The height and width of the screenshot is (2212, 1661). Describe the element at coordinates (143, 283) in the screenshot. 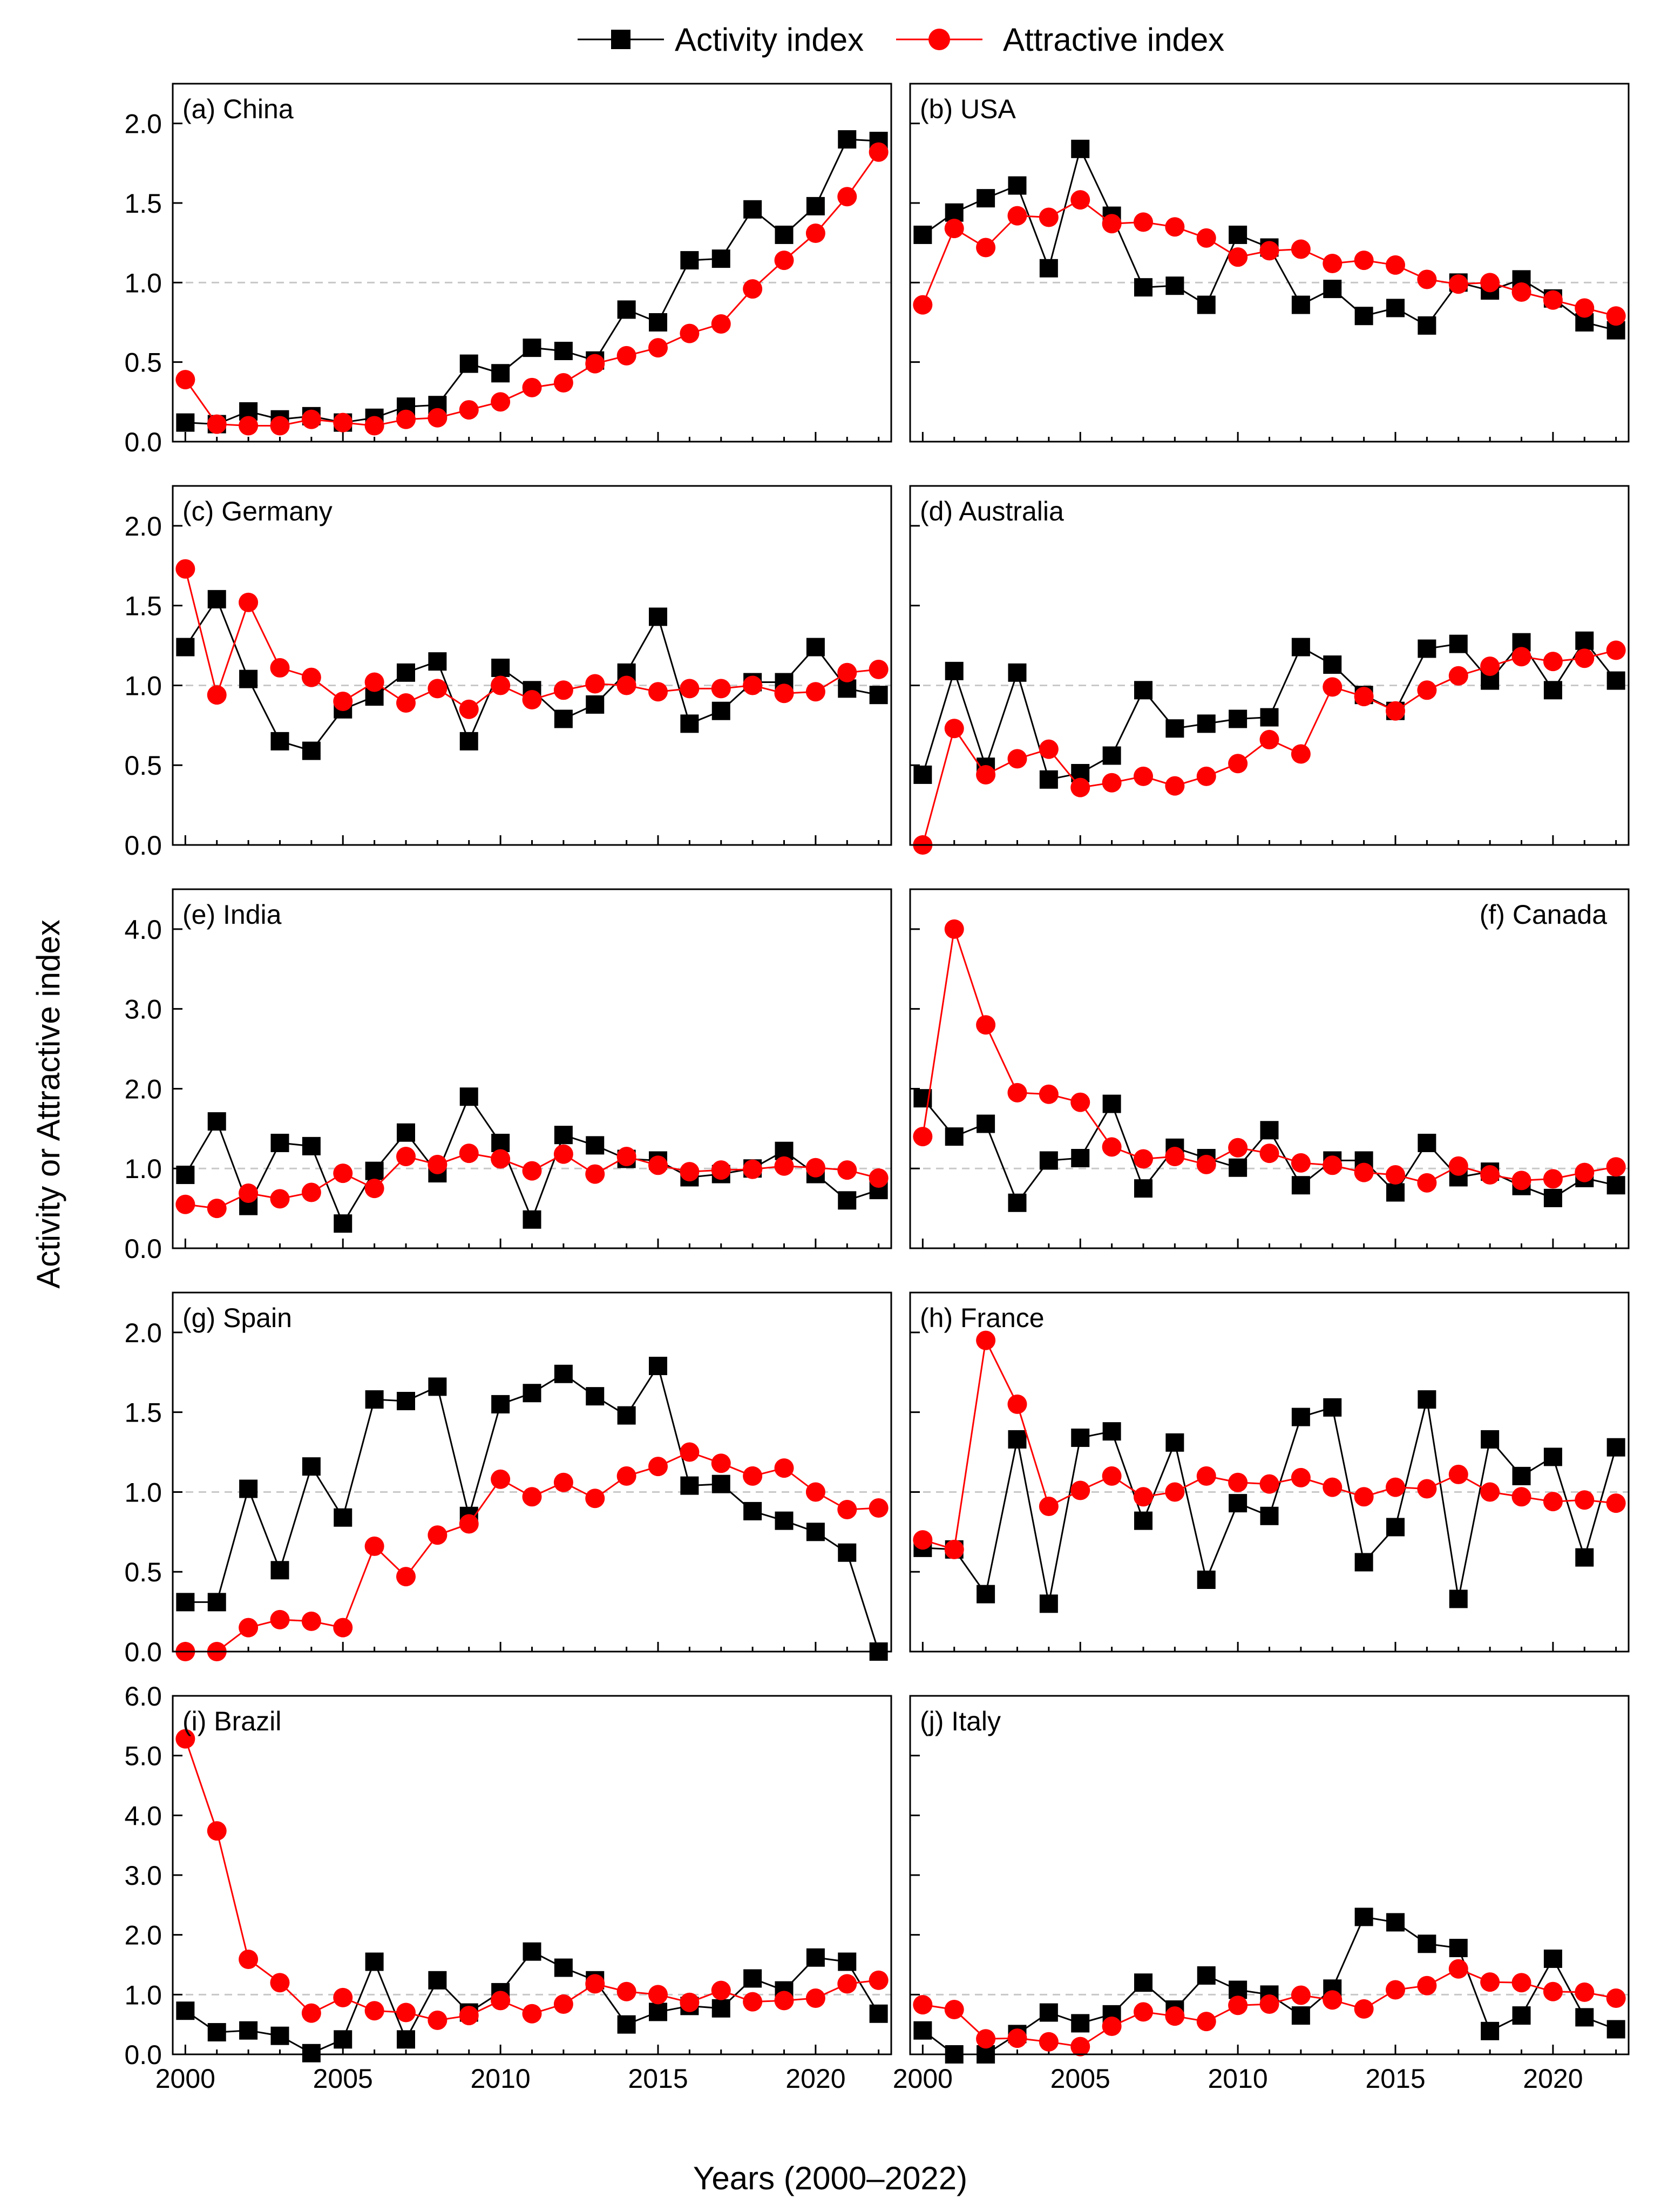

I see `y-tick-label: 1.0` at that location.